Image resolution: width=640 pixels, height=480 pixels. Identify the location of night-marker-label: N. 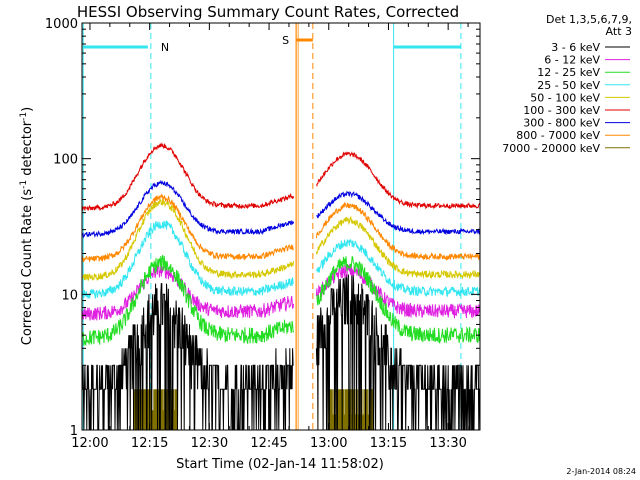
(165, 47).